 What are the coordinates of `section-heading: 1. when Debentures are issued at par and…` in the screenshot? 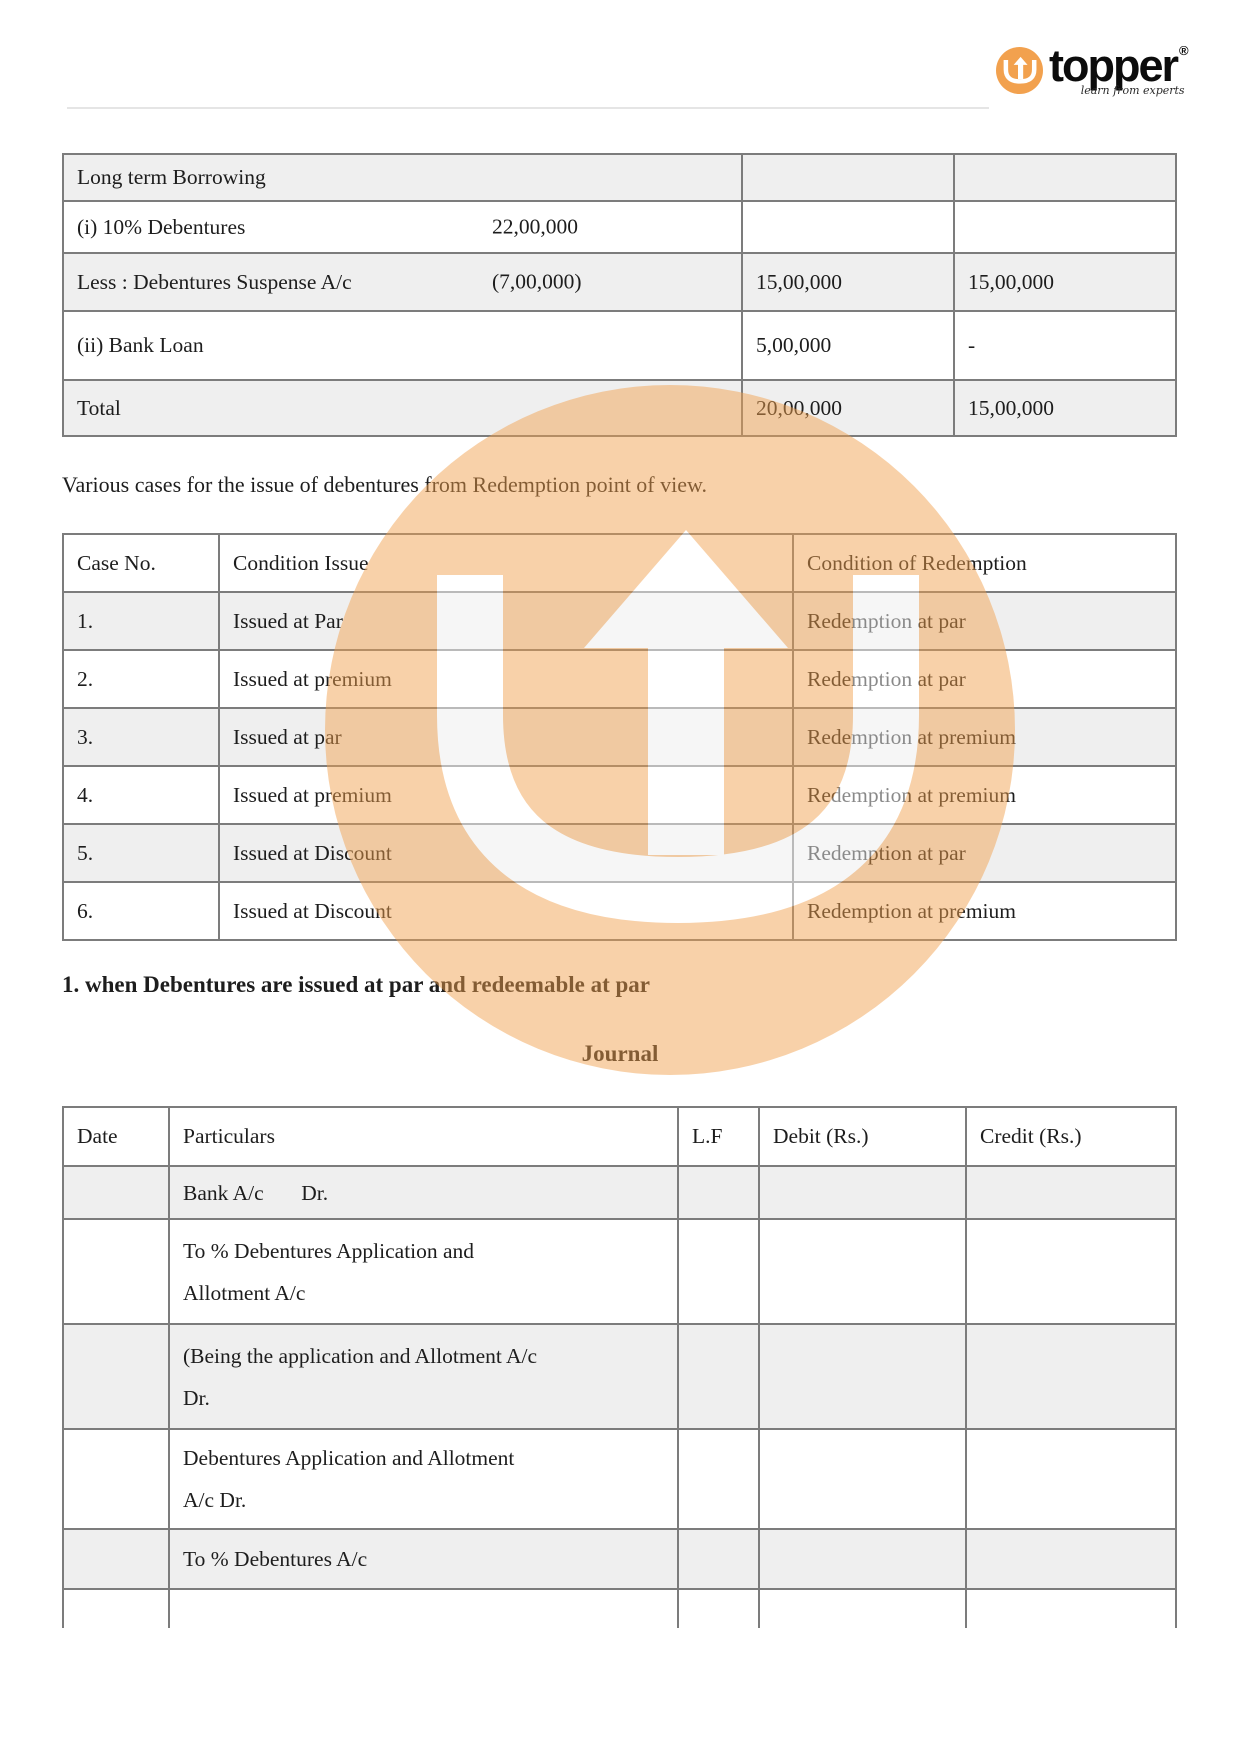 It's located at (356, 984).